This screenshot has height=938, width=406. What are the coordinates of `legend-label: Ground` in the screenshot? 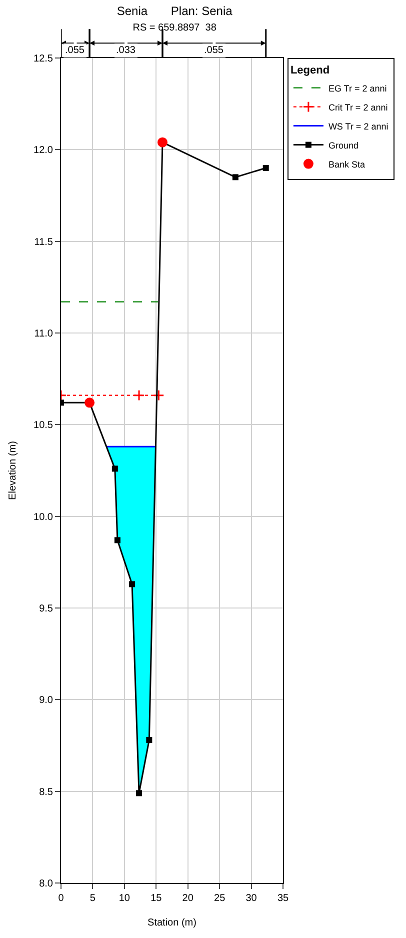 It's located at (343, 145).